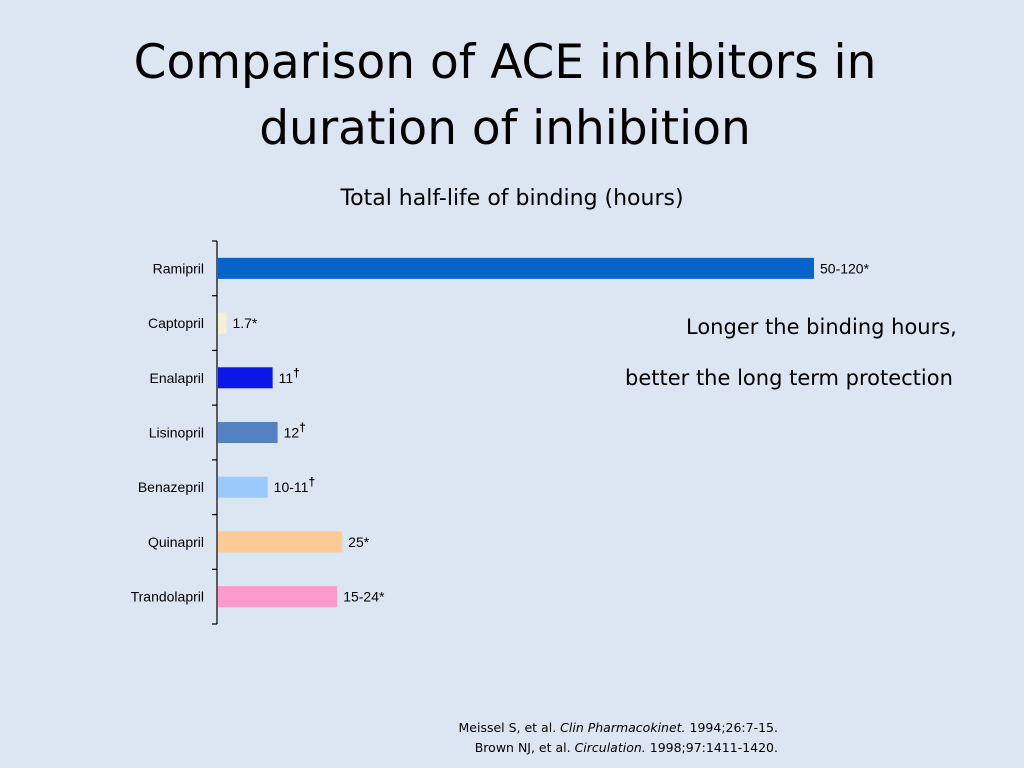 The width and height of the screenshot is (1024, 768). What do you see at coordinates (167, 597) in the screenshot?
I see `category-label: Trandolapril` at bounding box center [167, 597].